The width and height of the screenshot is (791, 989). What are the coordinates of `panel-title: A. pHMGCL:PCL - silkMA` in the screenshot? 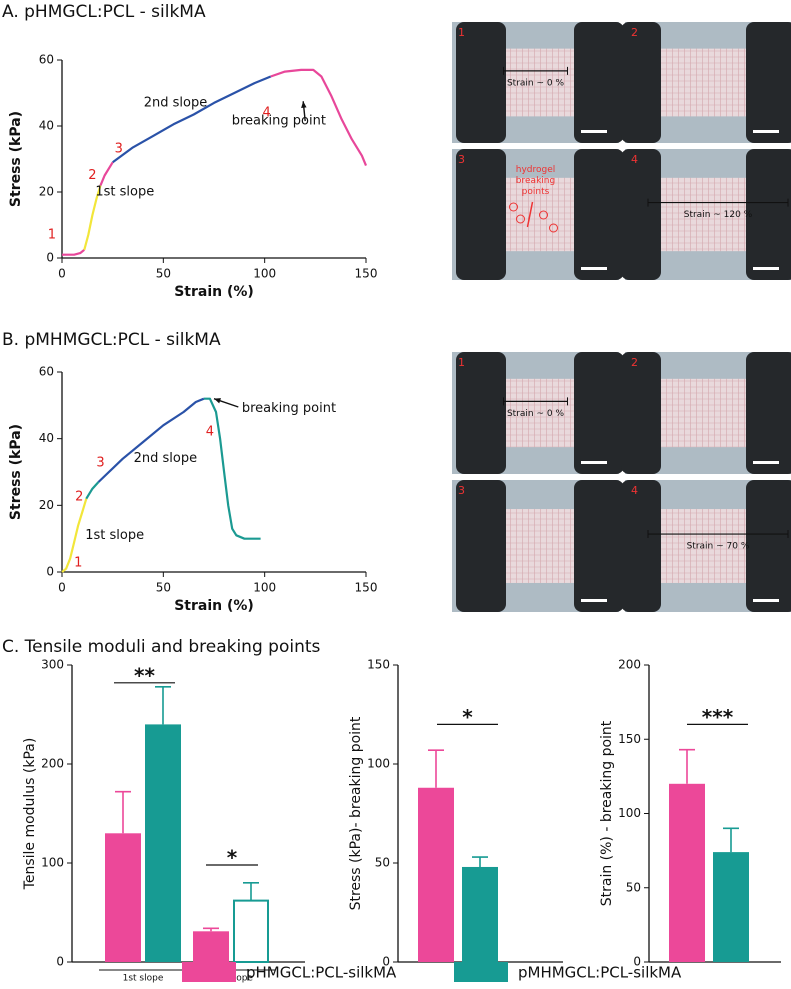 It's located at (104, 12).